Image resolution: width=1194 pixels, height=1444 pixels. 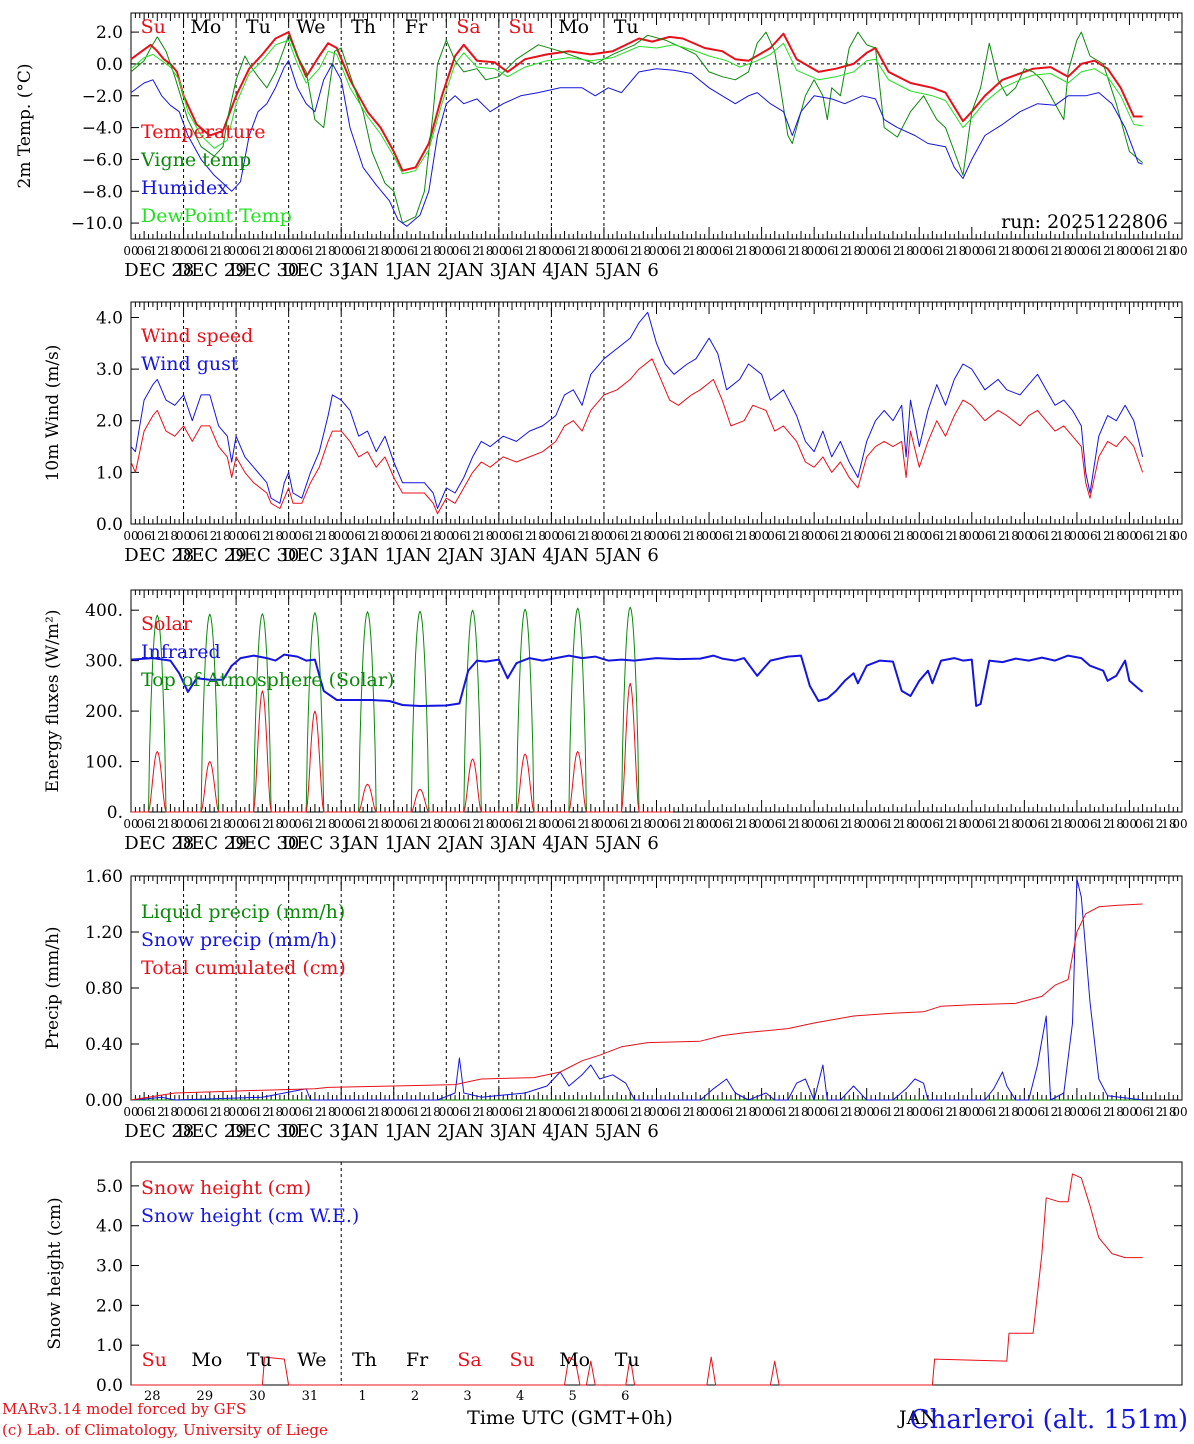 I want to click on y-tick-label: −10.0, so click(x=97, y=224).